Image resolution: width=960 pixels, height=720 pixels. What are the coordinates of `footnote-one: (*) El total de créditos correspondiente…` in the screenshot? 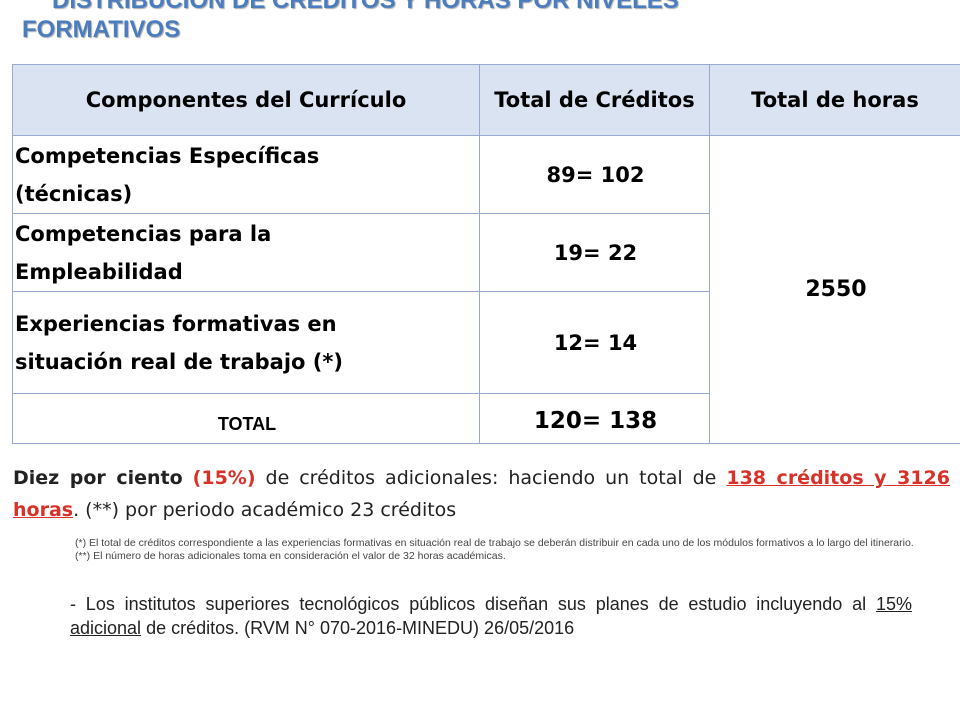 It's located at (494, 543).